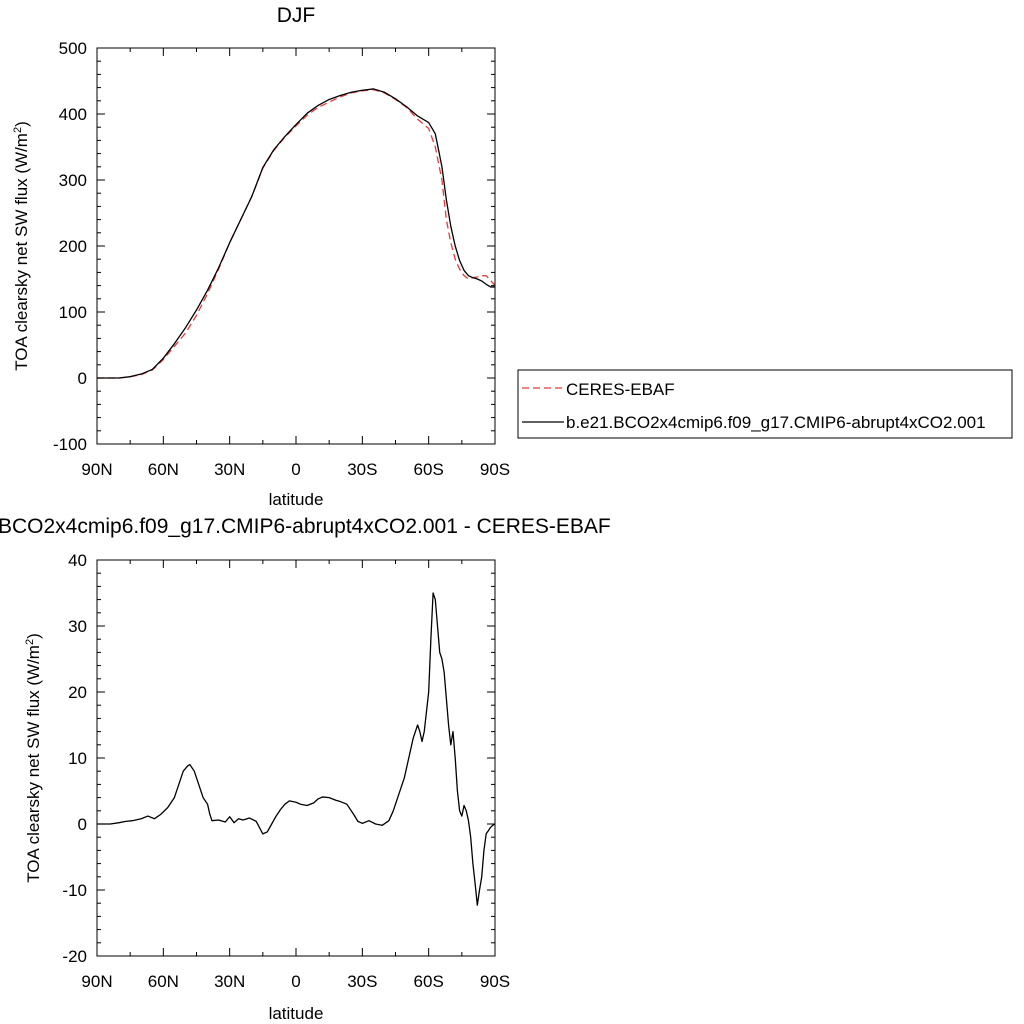 This screenshot has height=1024, width=1024. What do you see at coordinates (73, 48) in the screenshot?
I see `y-tick-label: 500` at bounding box center [73, 48].